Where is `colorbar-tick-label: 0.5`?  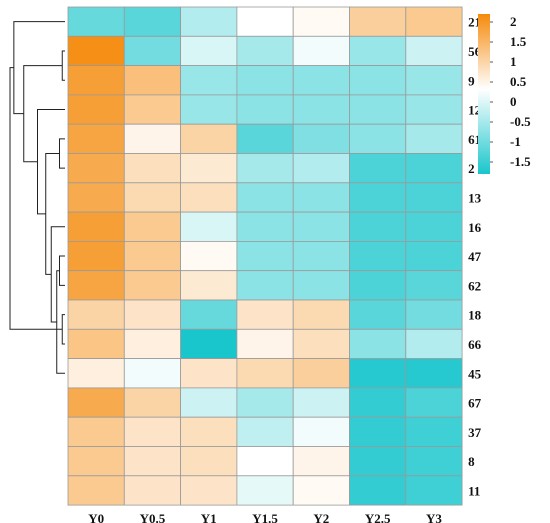 colorbar-tick-label: 0.5 is located at coordinates (518, 81).